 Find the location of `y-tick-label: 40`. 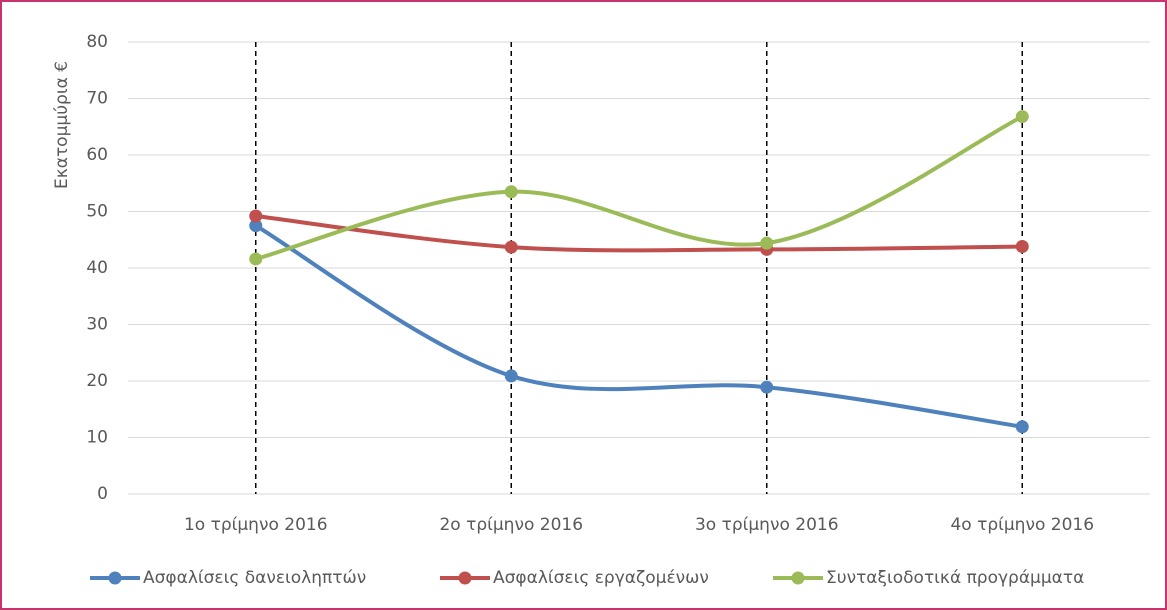

y-tick-label: 40 is located at coordinates (97, 268).